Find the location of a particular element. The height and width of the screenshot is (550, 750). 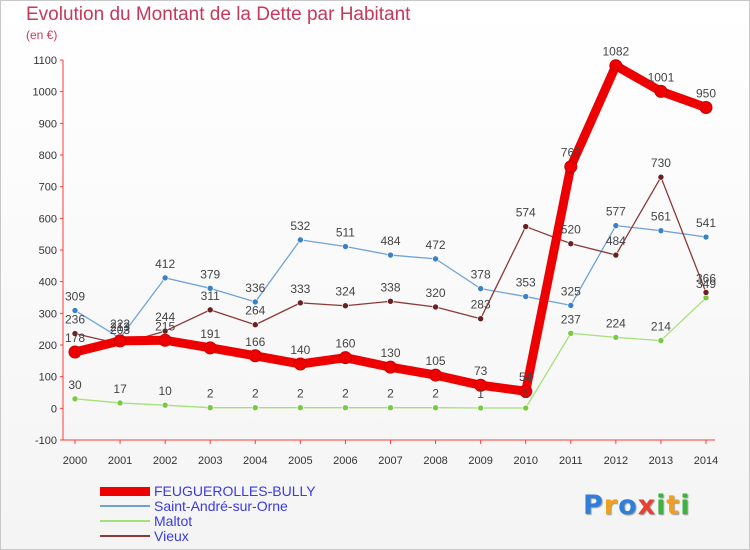

legend-label: Maltot is located at coordinates (173, 521).